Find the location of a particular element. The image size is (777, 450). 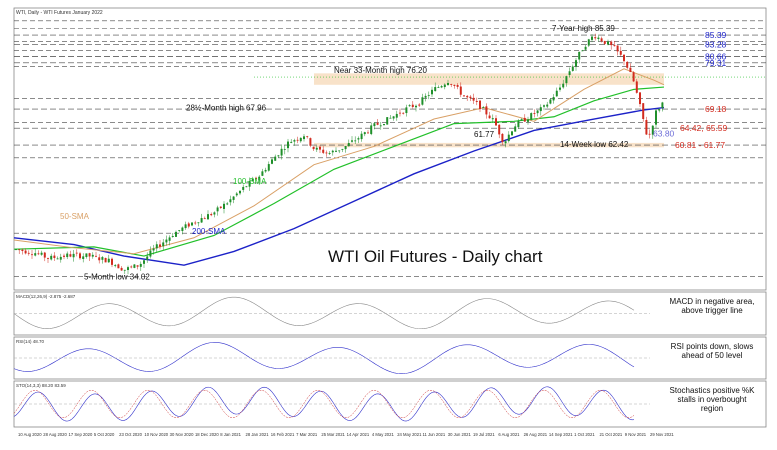

x-tick-label-25: 29 Nov 2021 is located at coordinates (662, 434).